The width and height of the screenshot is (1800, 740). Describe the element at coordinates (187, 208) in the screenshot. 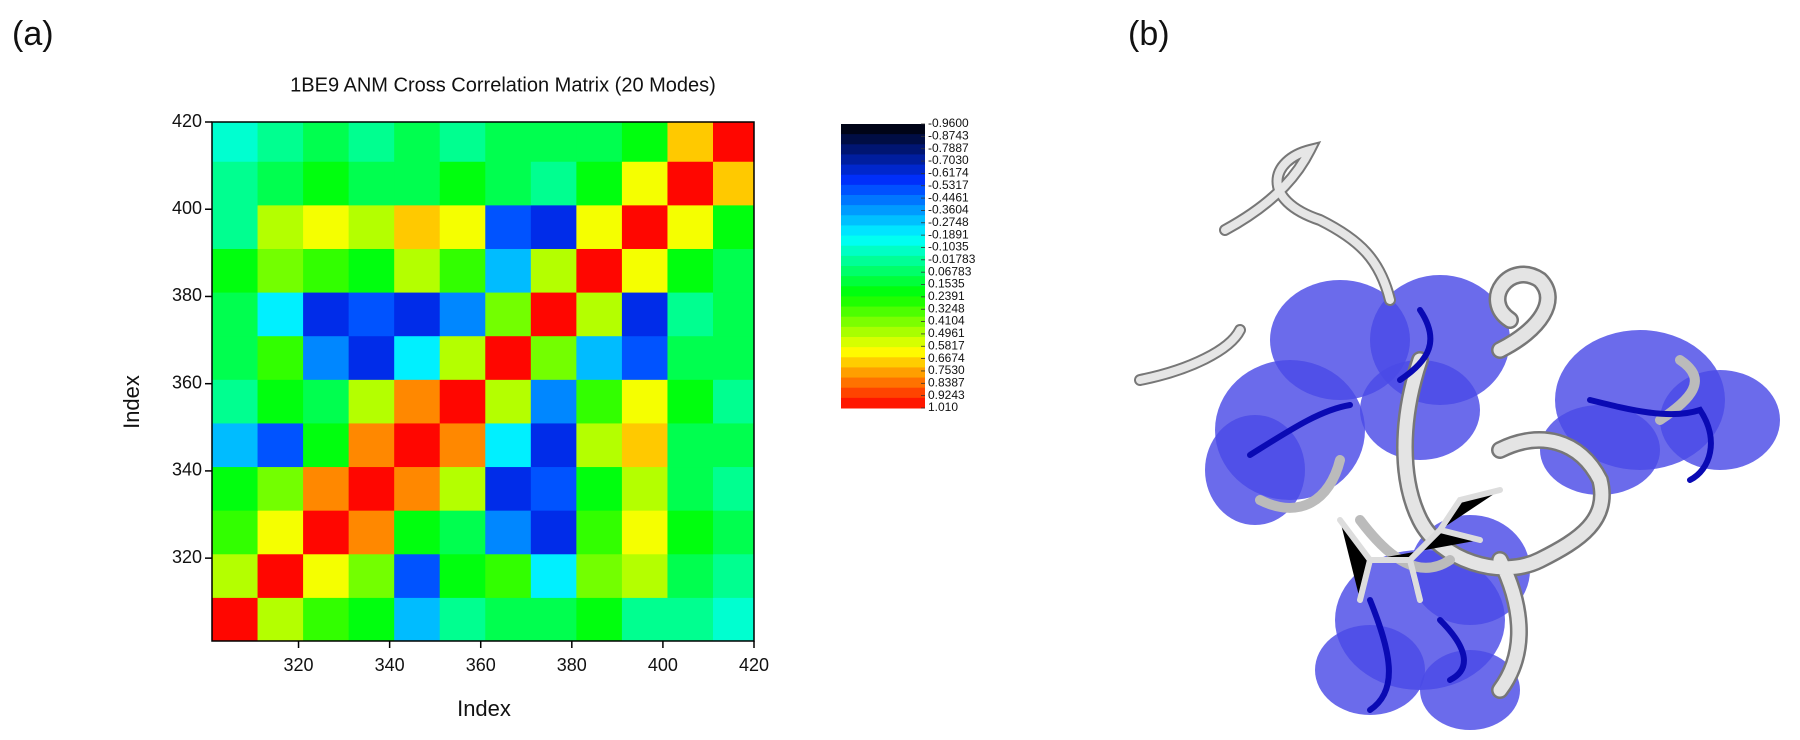

I see `y-tick-label: 400` at that location.